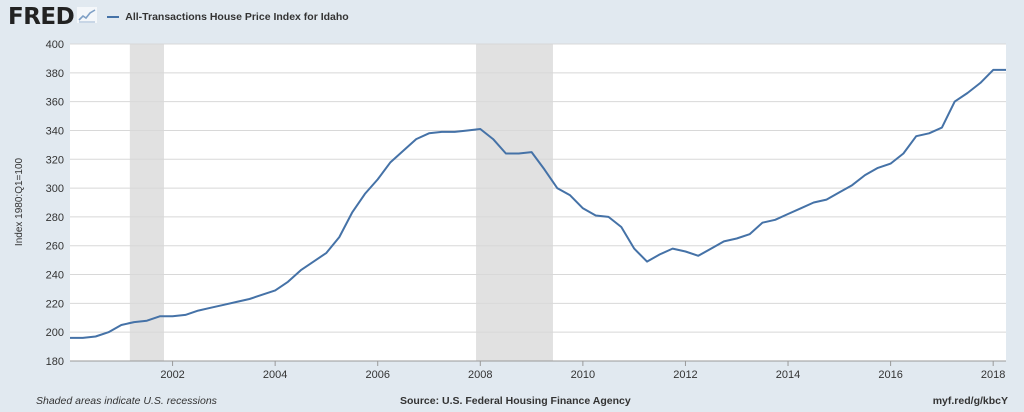  Describe the element at coordinates (377, 375) in the screenshot. I see `x-tick-label: 2006` at that location.